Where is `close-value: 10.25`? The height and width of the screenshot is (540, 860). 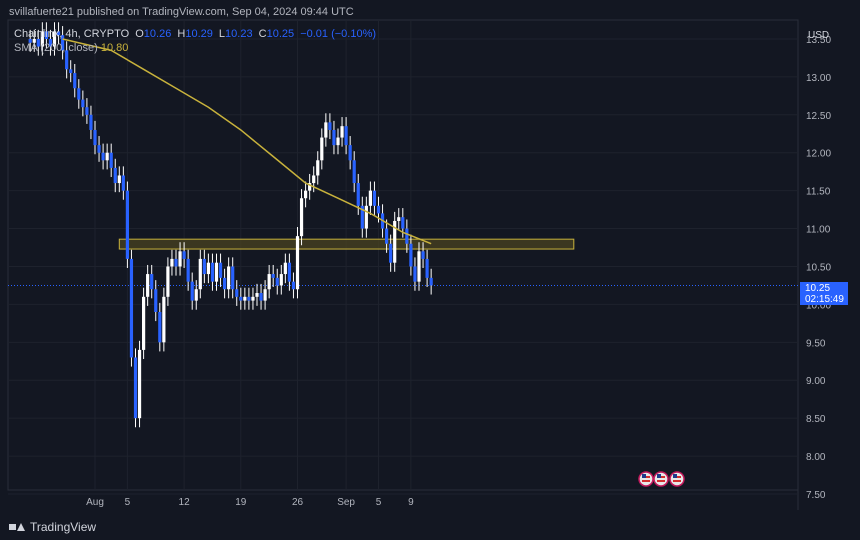
close-value: 10.25 is located at coordinates (280, 34).